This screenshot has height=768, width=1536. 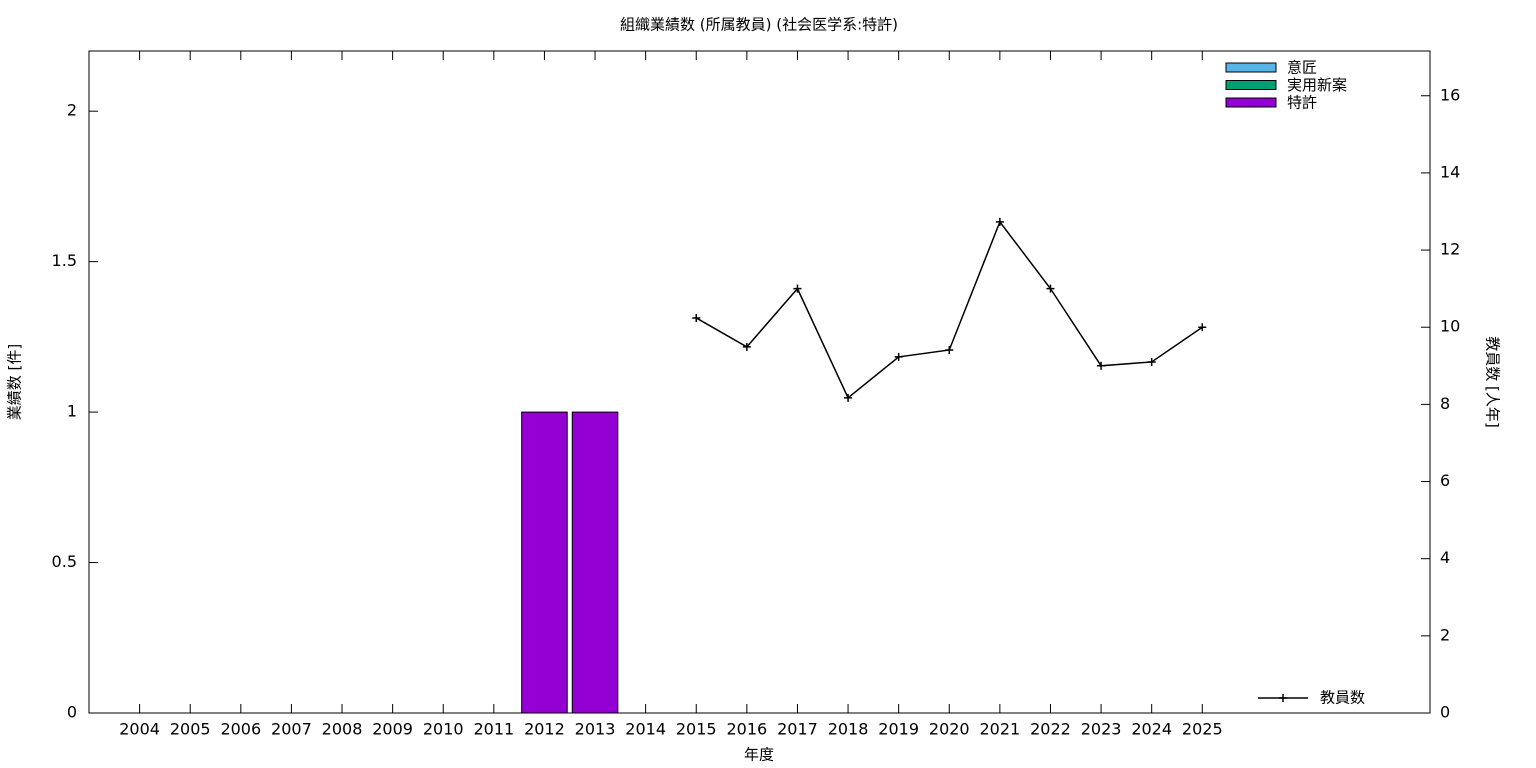 I want to click on y2-tick-label: 0, so click(x=1445, y=712).